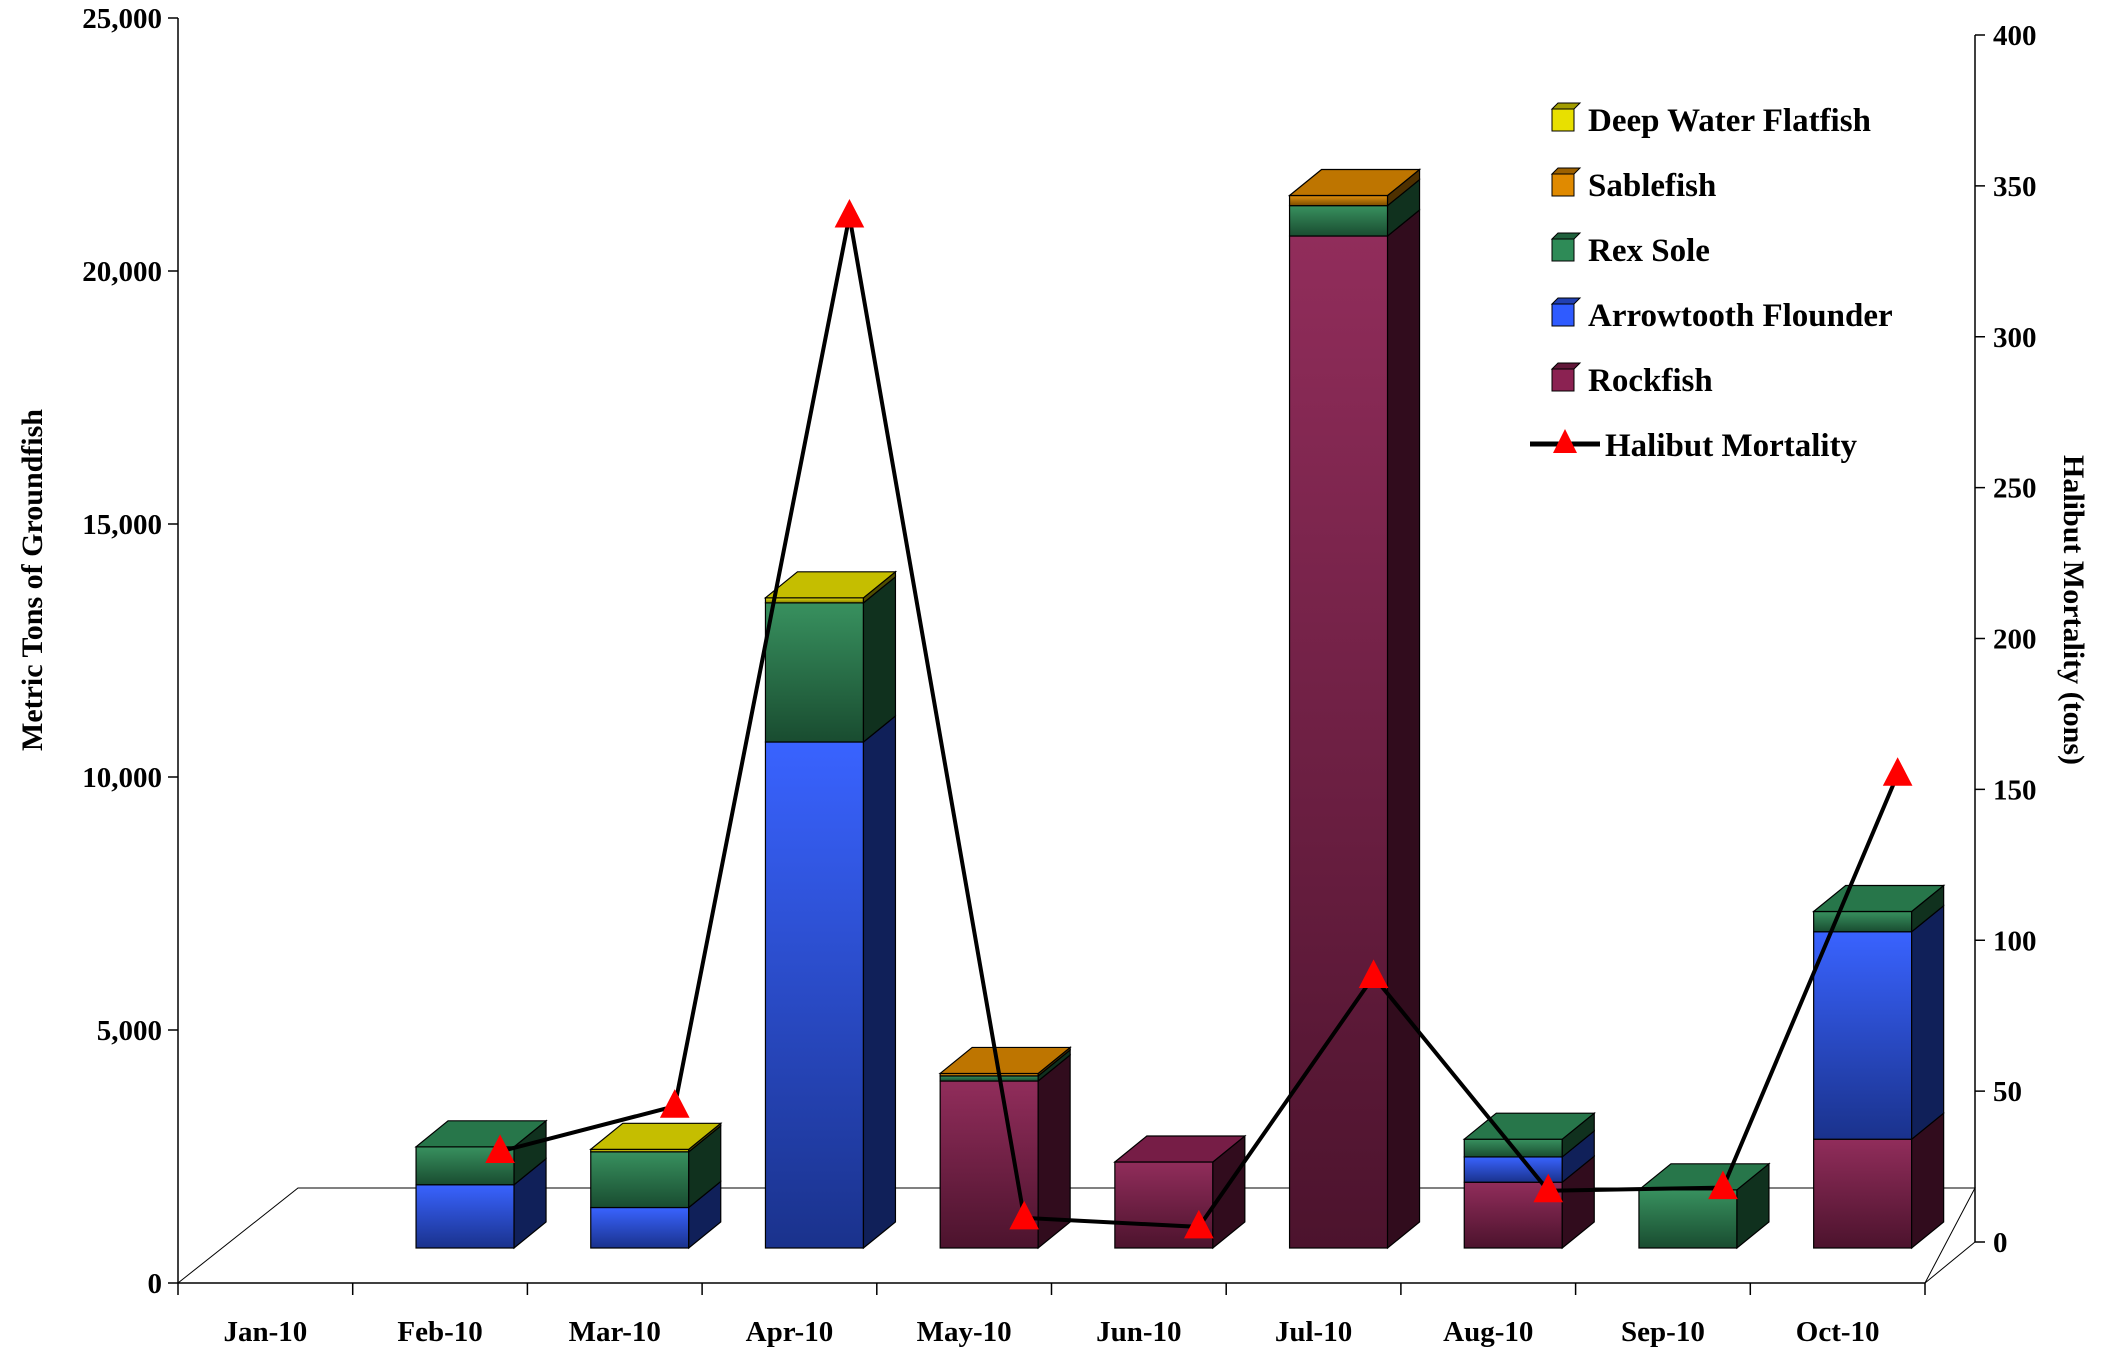  I want to click on bar-sablefish, so click(1338, 200).